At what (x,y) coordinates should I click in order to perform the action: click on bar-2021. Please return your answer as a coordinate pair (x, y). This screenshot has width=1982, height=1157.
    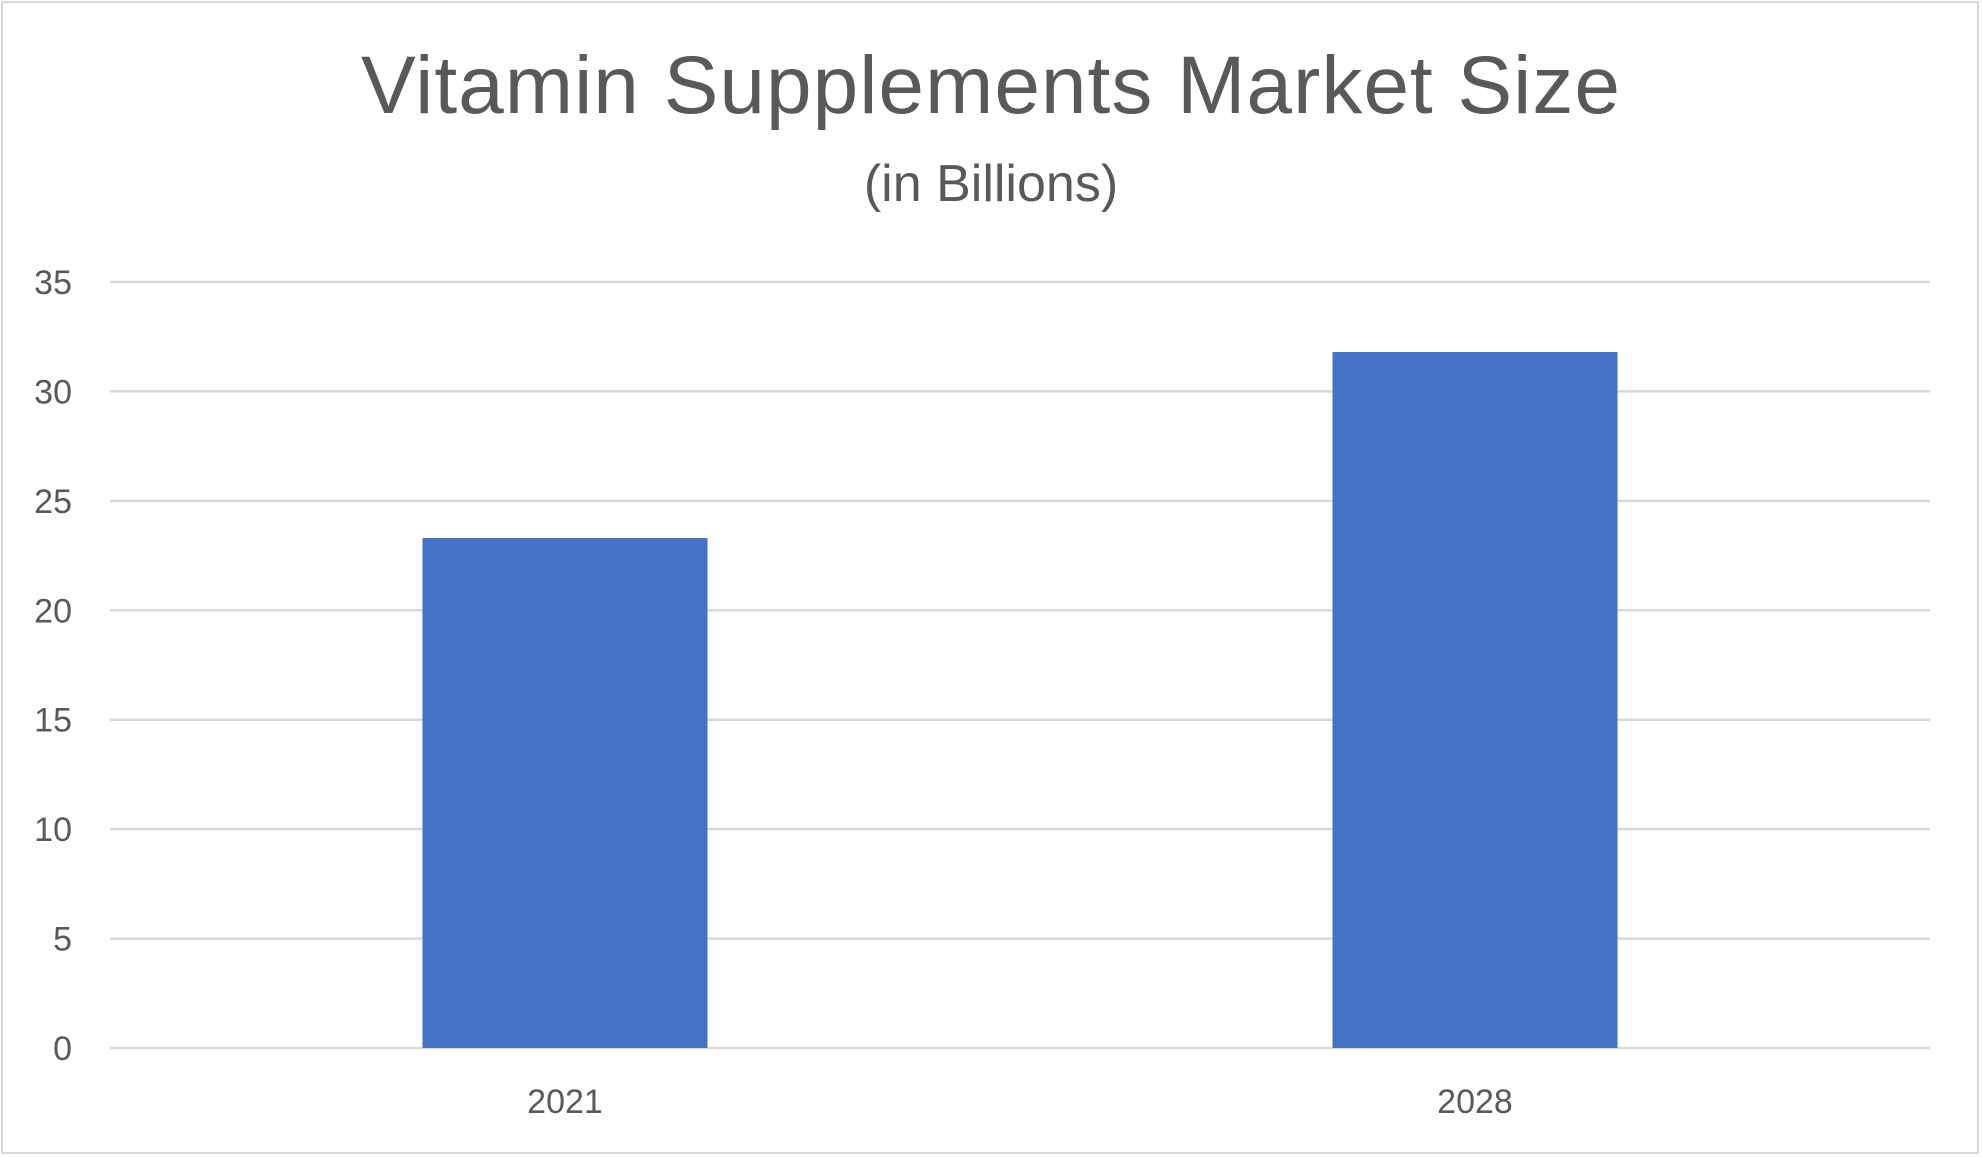
    Looking at the image, I should click on (565, 793).